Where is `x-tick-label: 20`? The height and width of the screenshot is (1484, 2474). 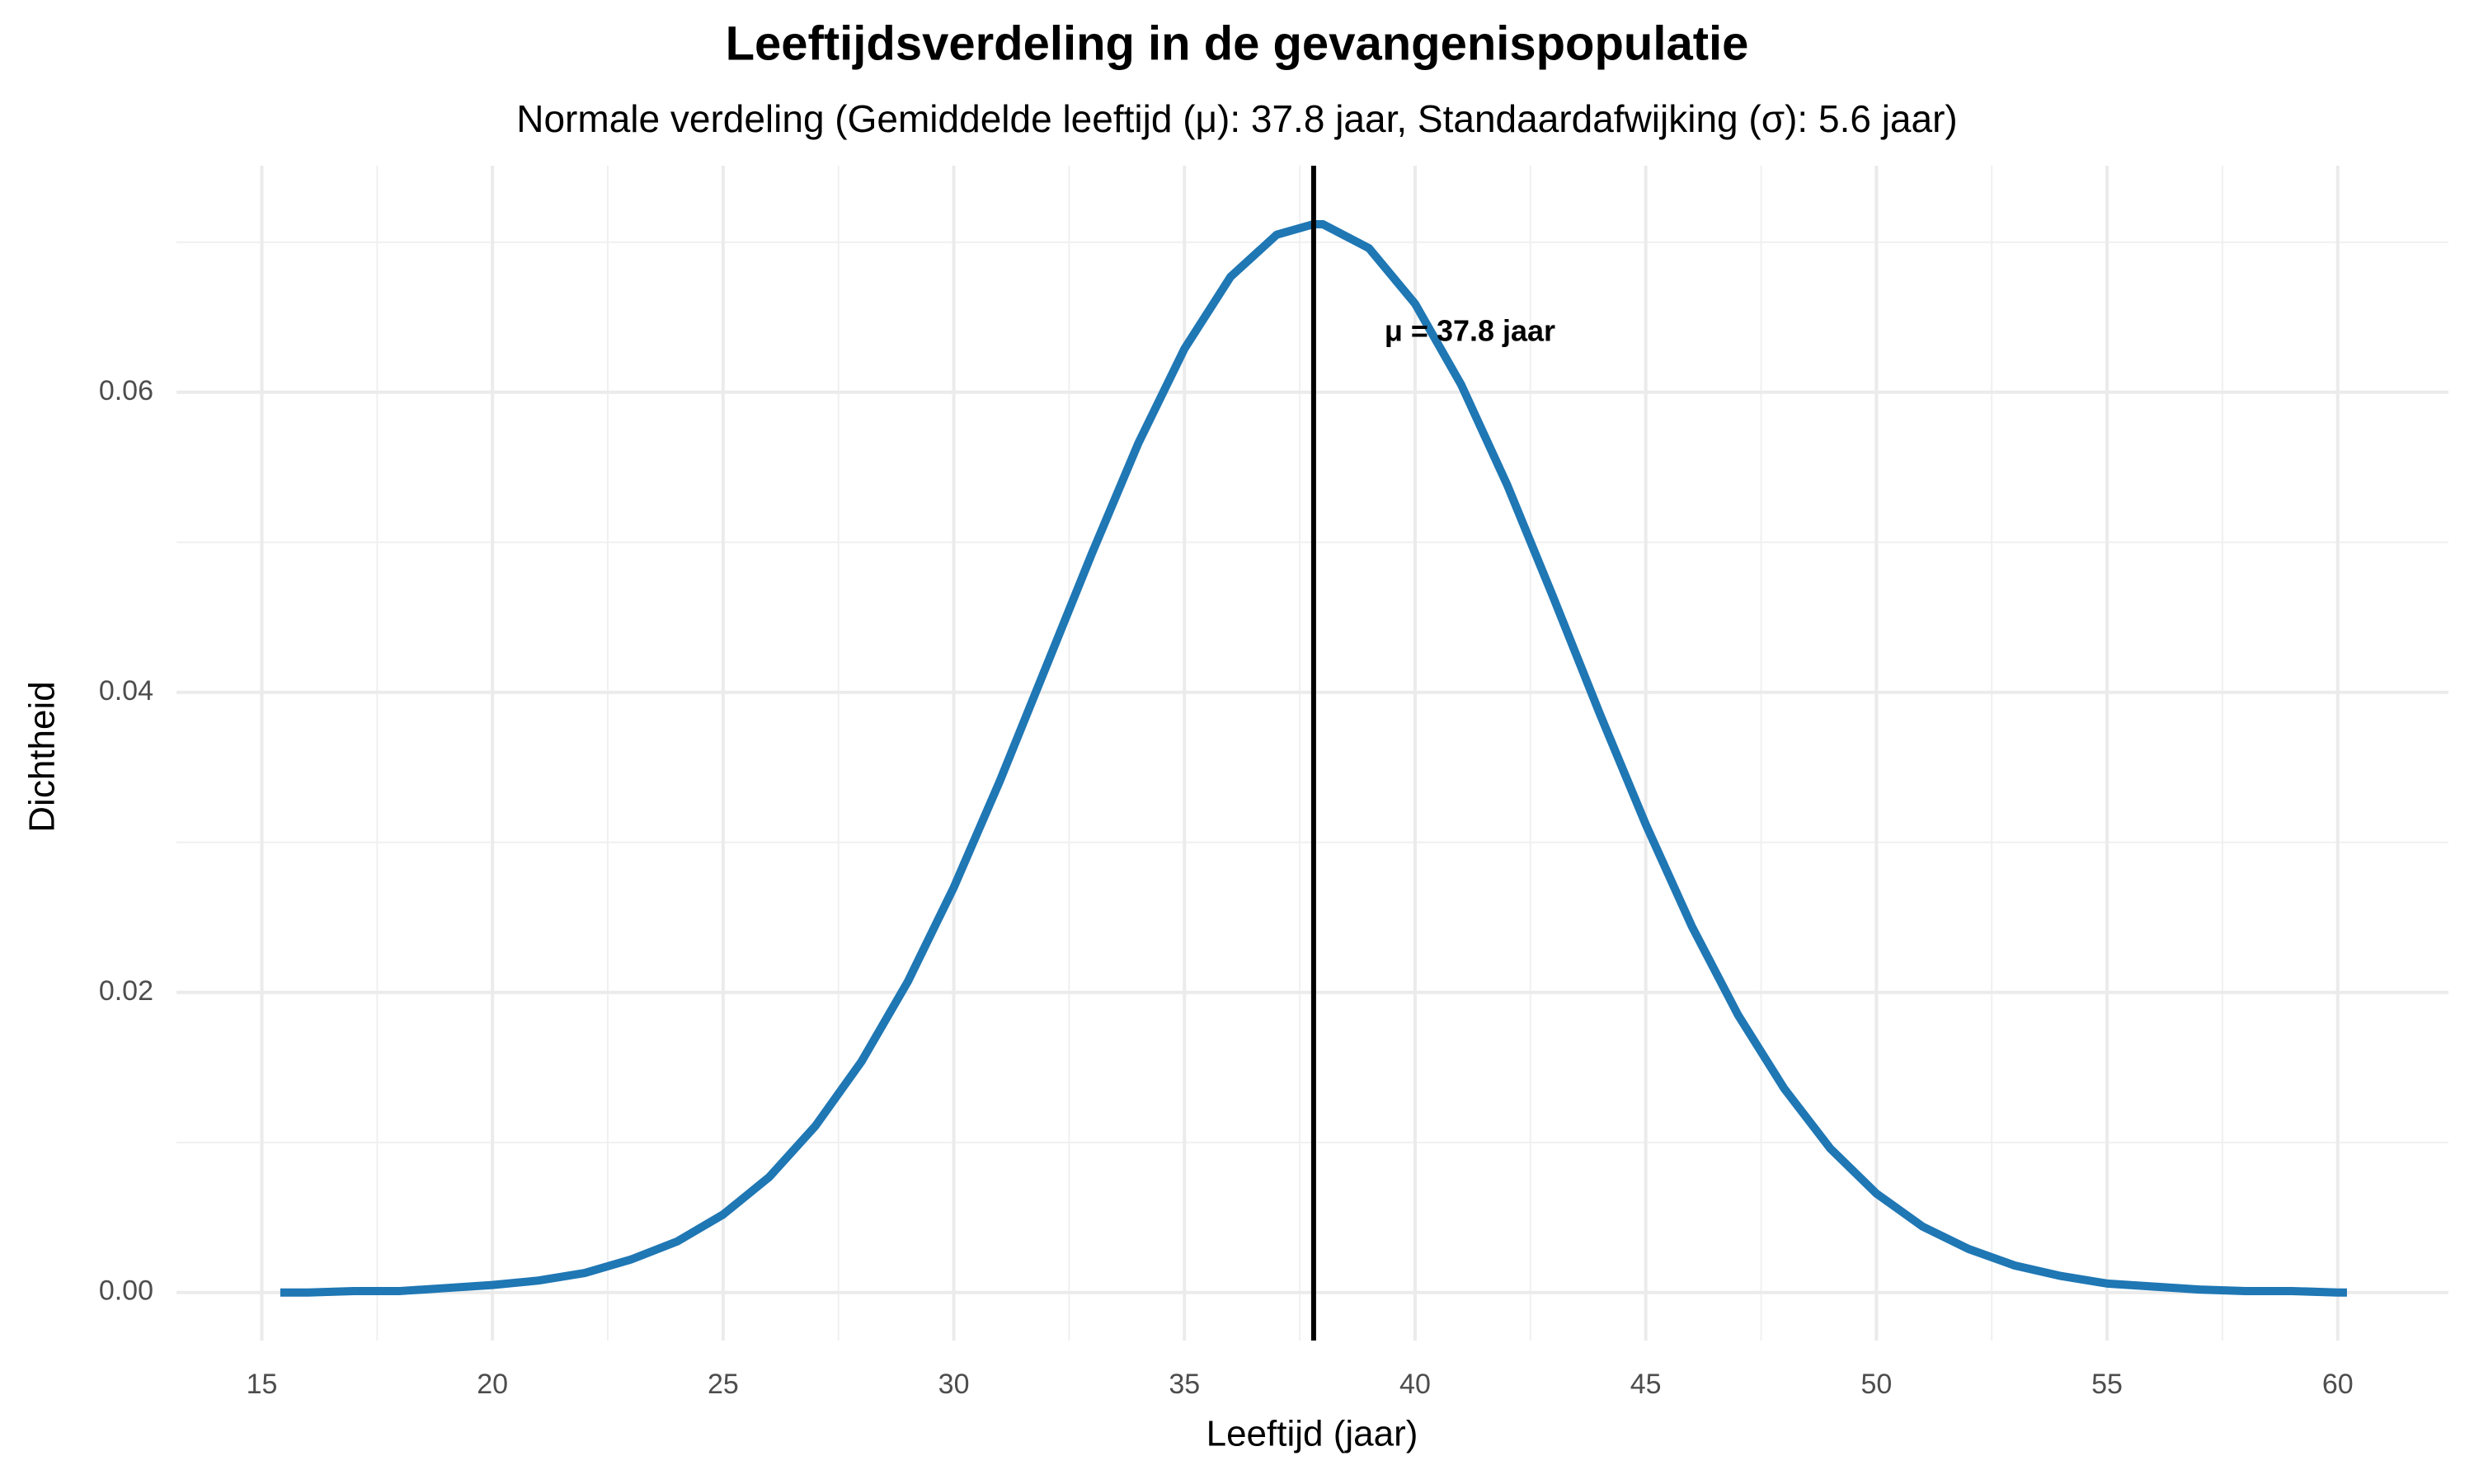 x-tick-label: 20 is located at coordinates (492, 1384).